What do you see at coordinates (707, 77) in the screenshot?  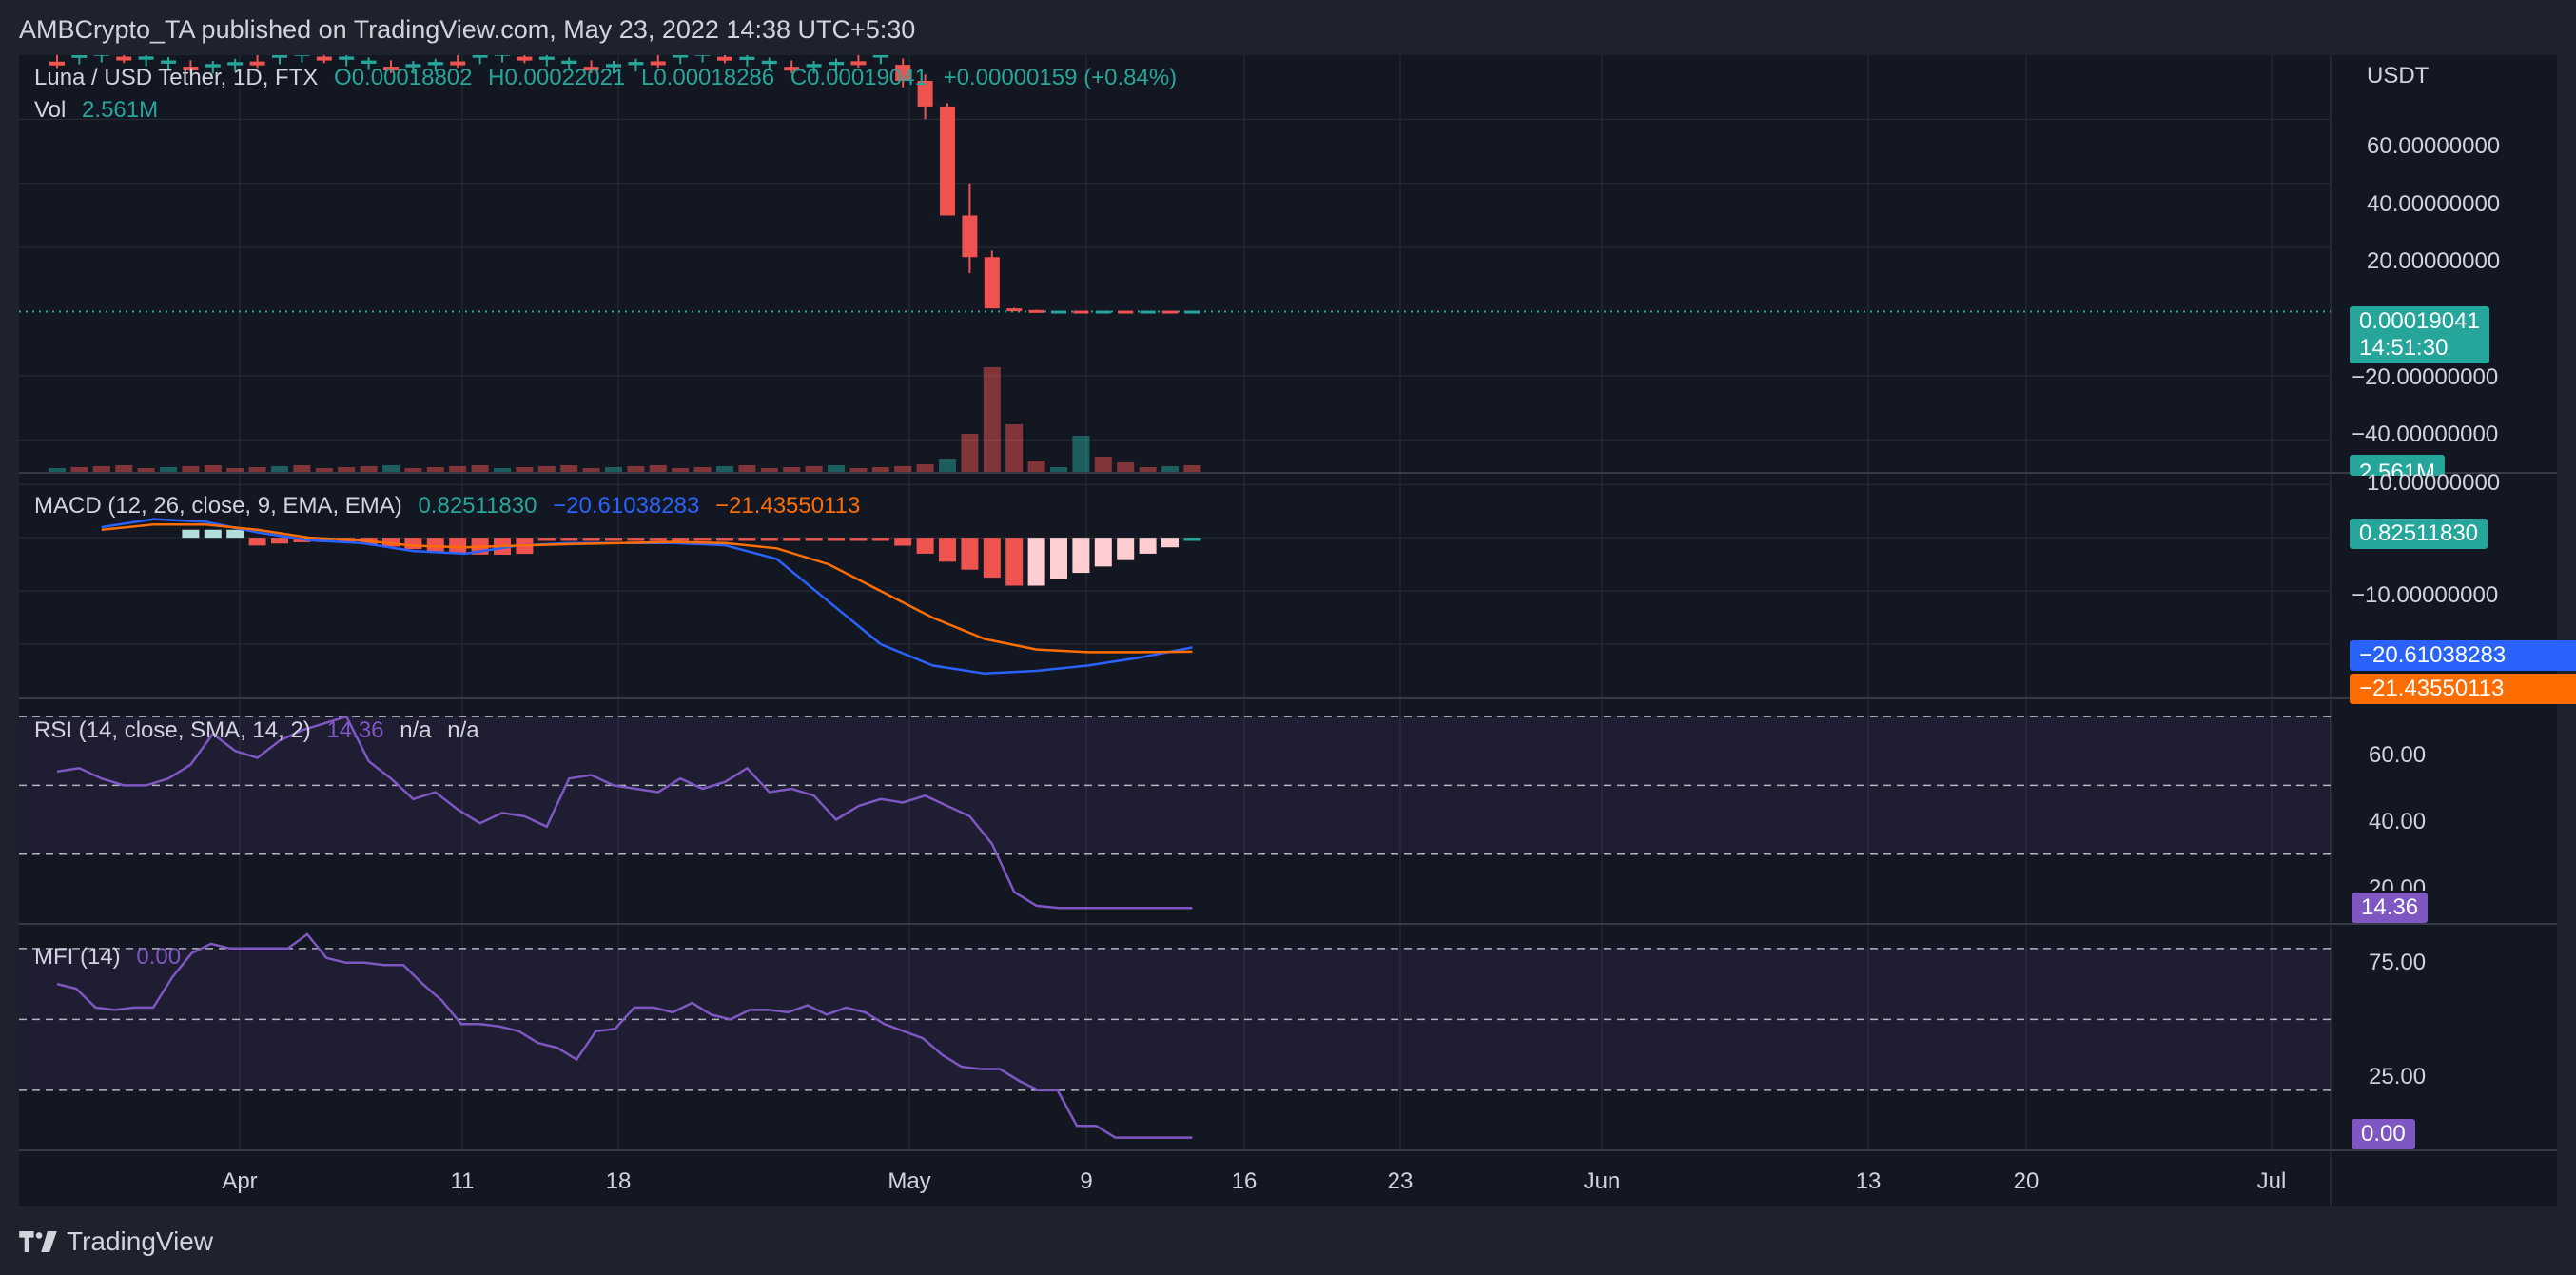 I see `ohlc-low: L0.00018286` at bounding box center [707, 77].